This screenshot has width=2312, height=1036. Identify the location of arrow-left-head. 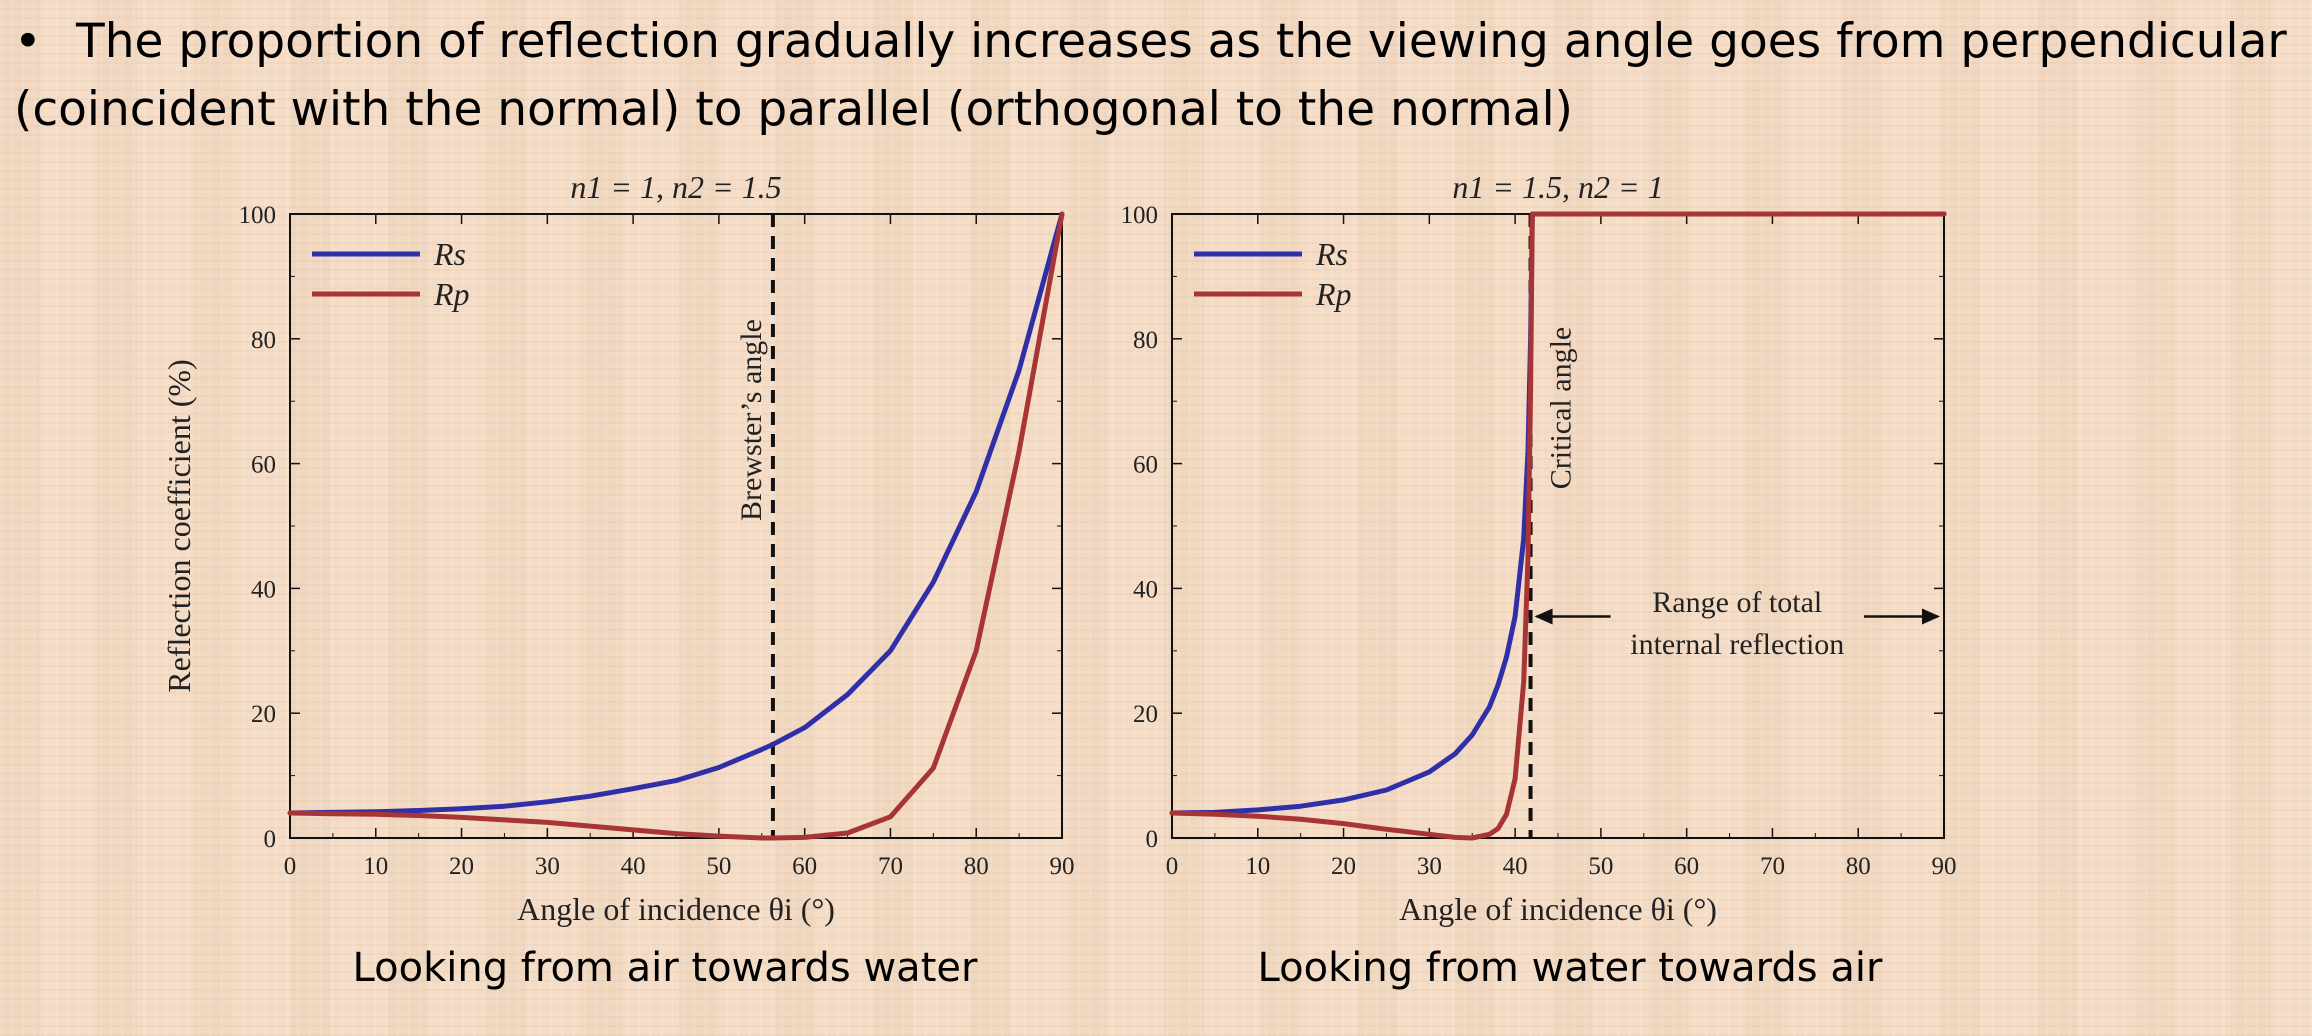
(1543, 616).